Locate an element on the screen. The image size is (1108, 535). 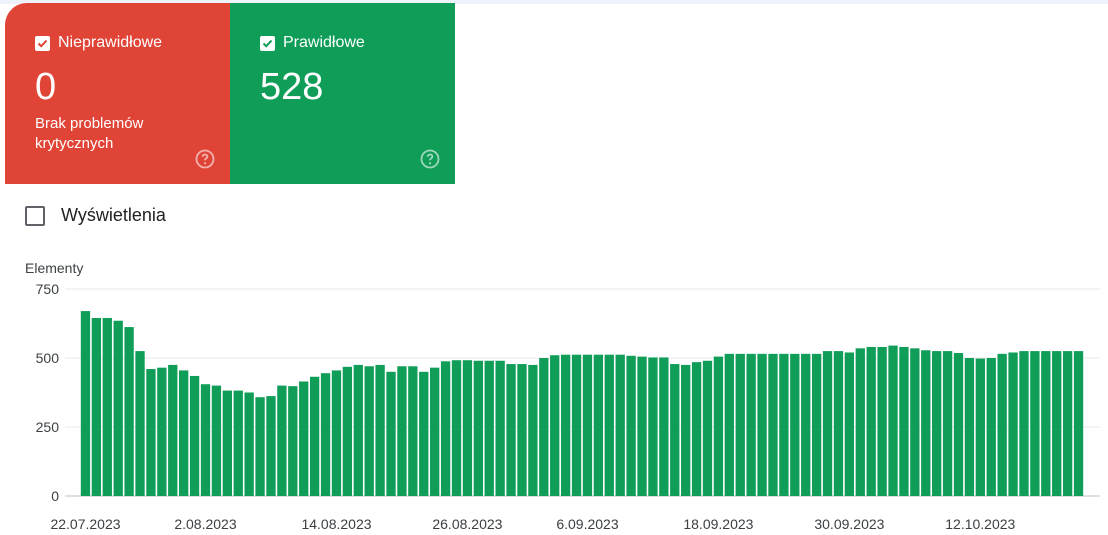
invalid-checkbox-row: Nieprawidłowe is located at coordinates (98, 43).